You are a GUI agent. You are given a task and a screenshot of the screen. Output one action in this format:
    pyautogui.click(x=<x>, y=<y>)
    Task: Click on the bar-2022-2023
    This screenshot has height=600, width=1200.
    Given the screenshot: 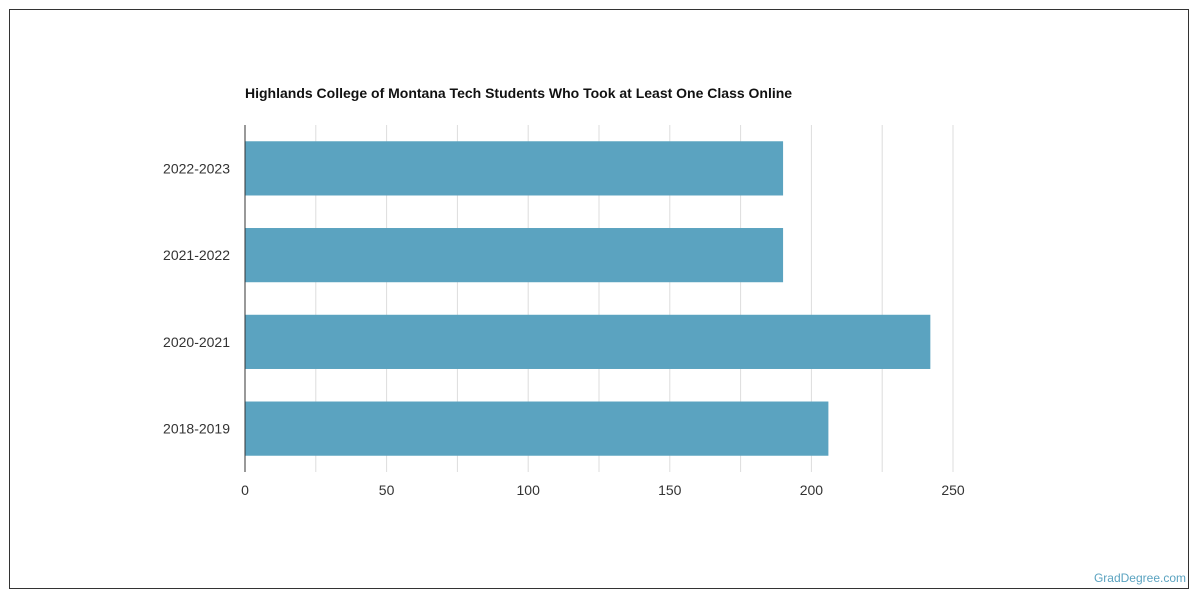 What is the action you would take?
    pyautogui.click(x=514, y=168)
    